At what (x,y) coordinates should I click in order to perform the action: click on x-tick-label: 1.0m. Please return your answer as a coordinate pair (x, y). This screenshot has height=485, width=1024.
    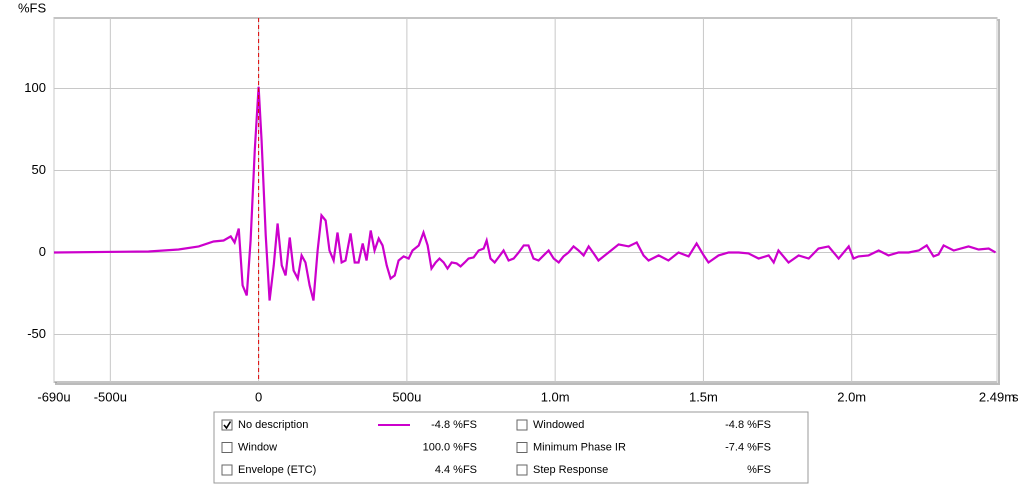
    Looking at the image, I should click on (555, 396).